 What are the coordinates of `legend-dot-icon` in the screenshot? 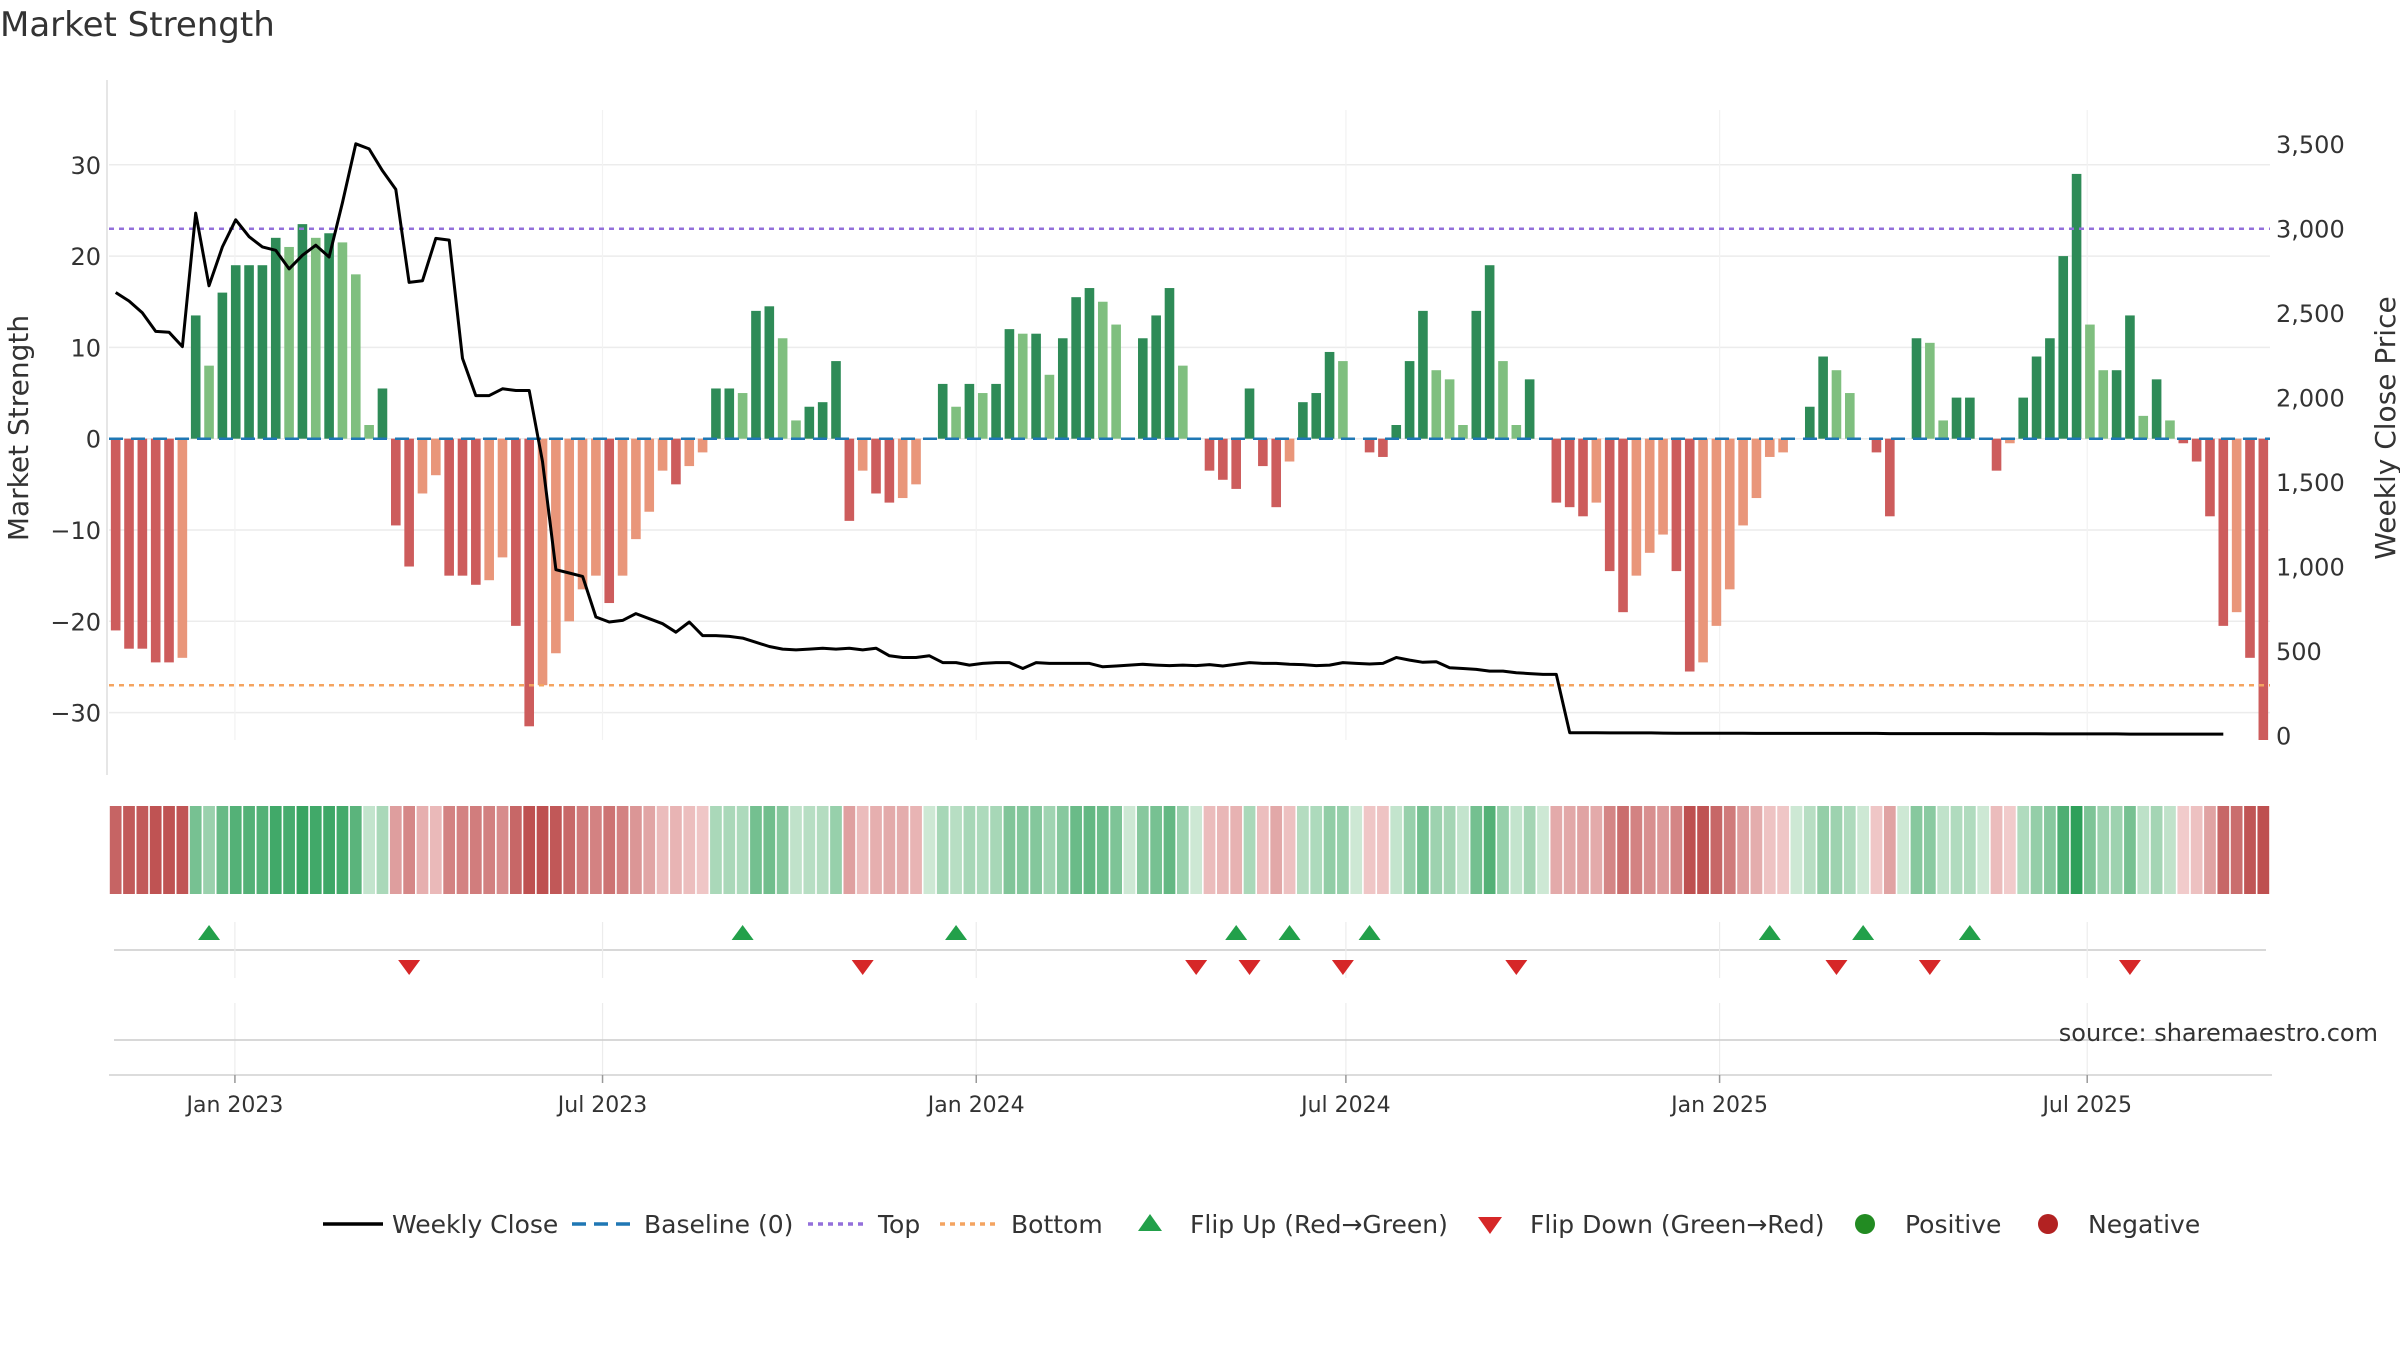 It's located at (2048, 1224).